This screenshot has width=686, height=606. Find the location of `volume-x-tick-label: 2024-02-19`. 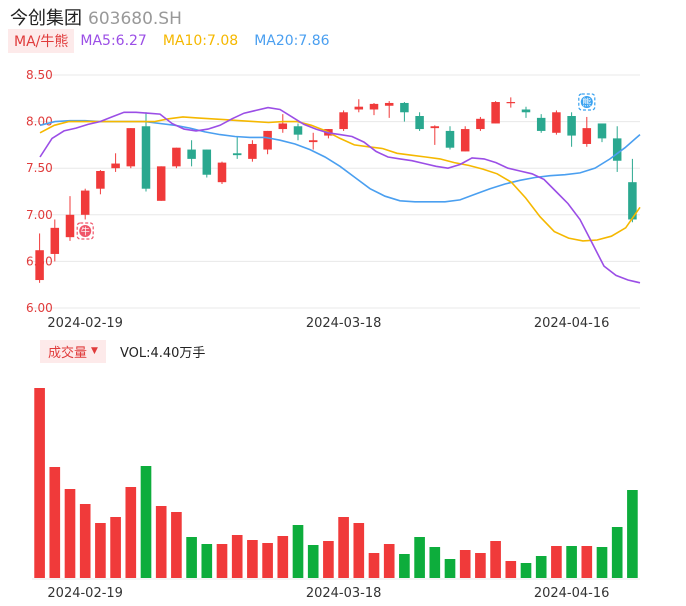

volume-x-tick-label: 2024-02-19 is located at coordinates (85, 593).